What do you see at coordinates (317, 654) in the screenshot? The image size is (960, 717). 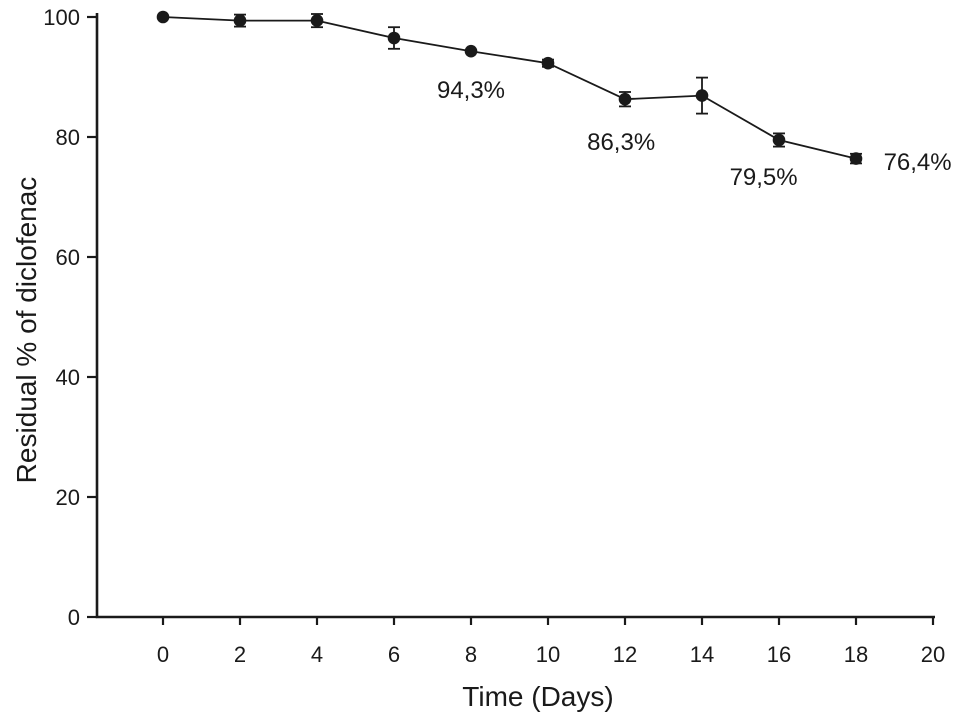 I see `x-tick-label: 4` at bounding box center [317, 654].